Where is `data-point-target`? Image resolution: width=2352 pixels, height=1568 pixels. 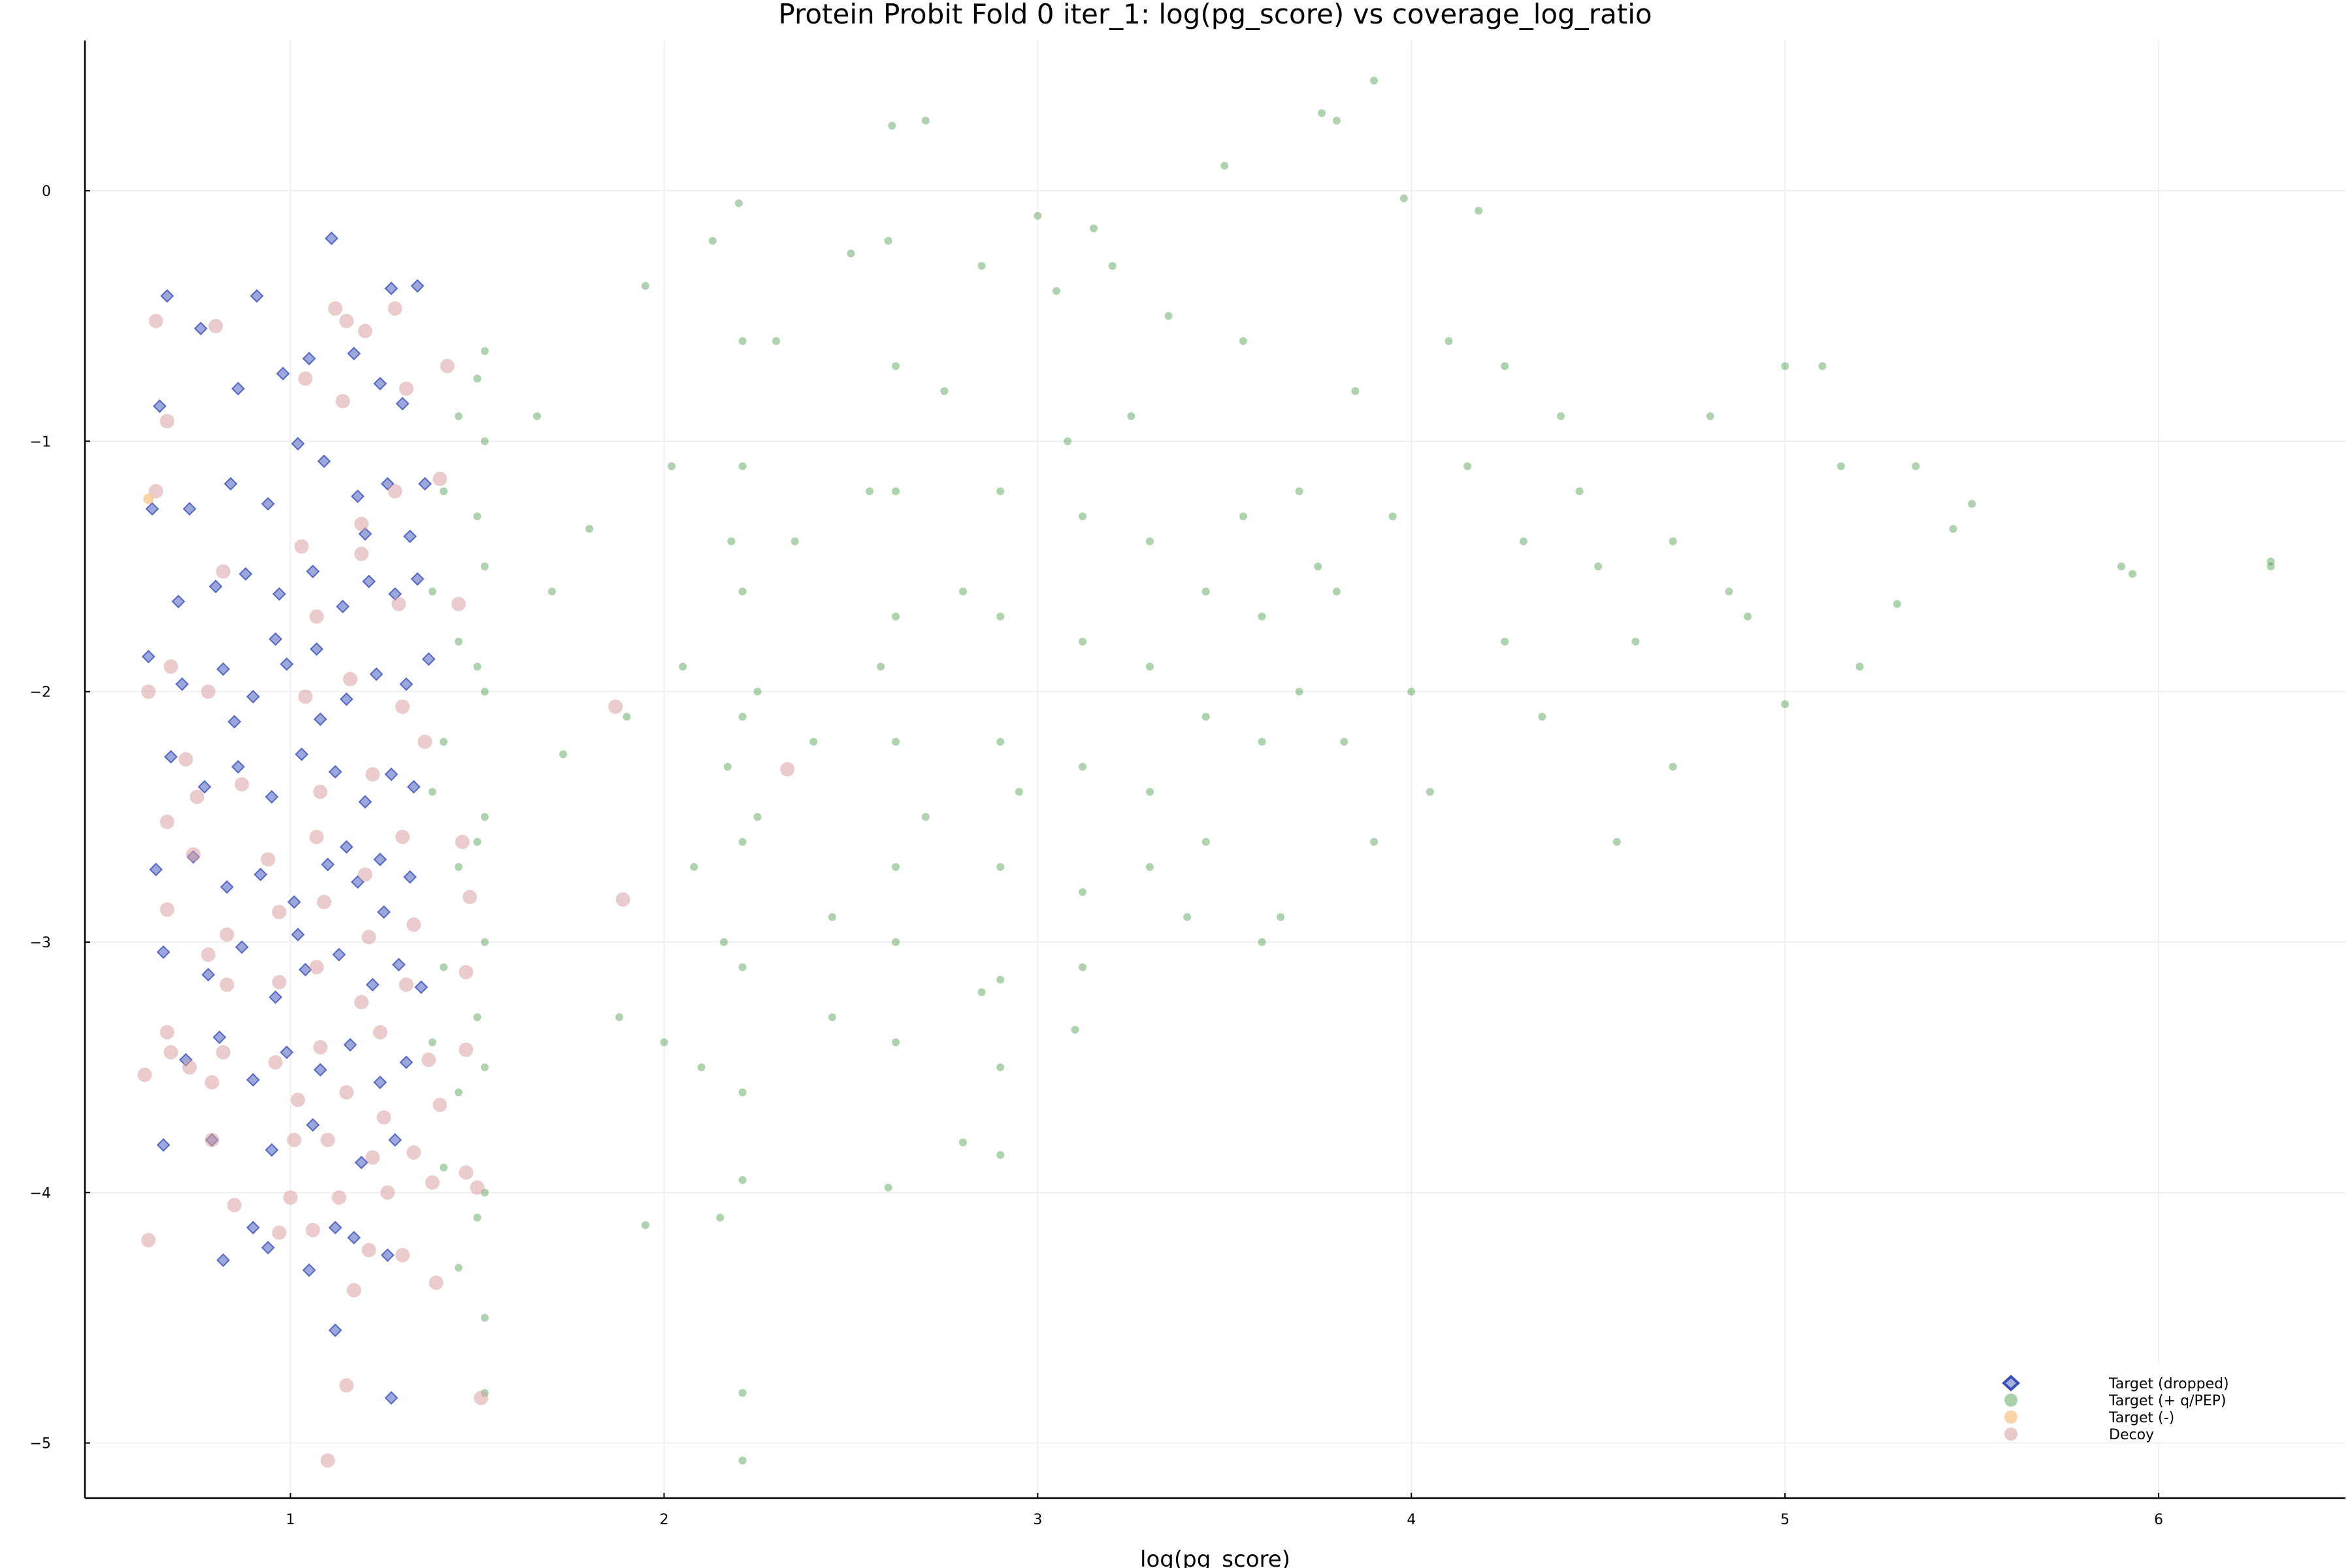
data-point-target is located at coordinates (148, 498).